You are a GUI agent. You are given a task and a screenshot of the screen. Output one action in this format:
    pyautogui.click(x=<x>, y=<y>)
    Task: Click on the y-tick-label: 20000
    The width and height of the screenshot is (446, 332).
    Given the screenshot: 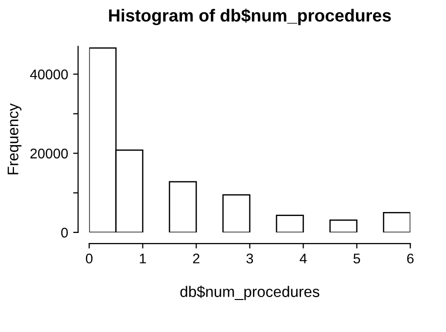 What is the action you would take?
    pyautogui.click(x=49, y=153)
    